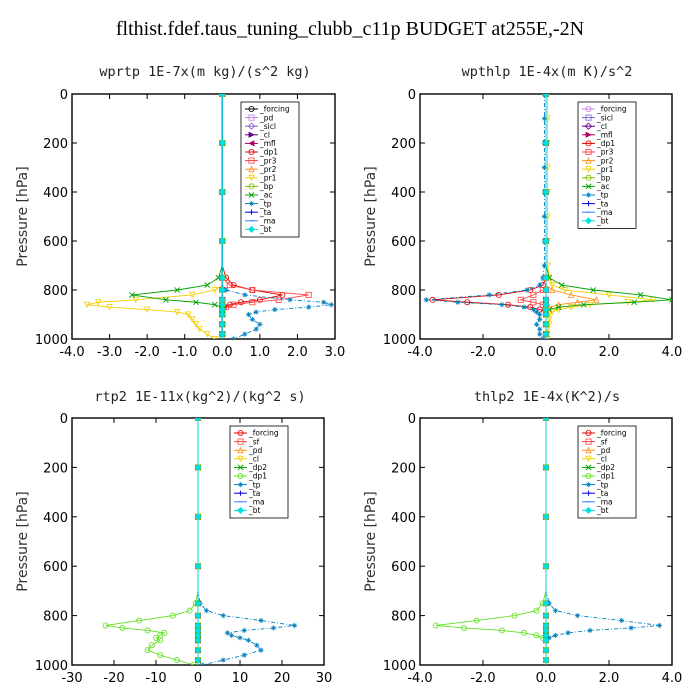 The image size is (700, 700). Describe the element at coordinates (603, 178) in the screenshot. I see `legend-label: _bp` at that location.